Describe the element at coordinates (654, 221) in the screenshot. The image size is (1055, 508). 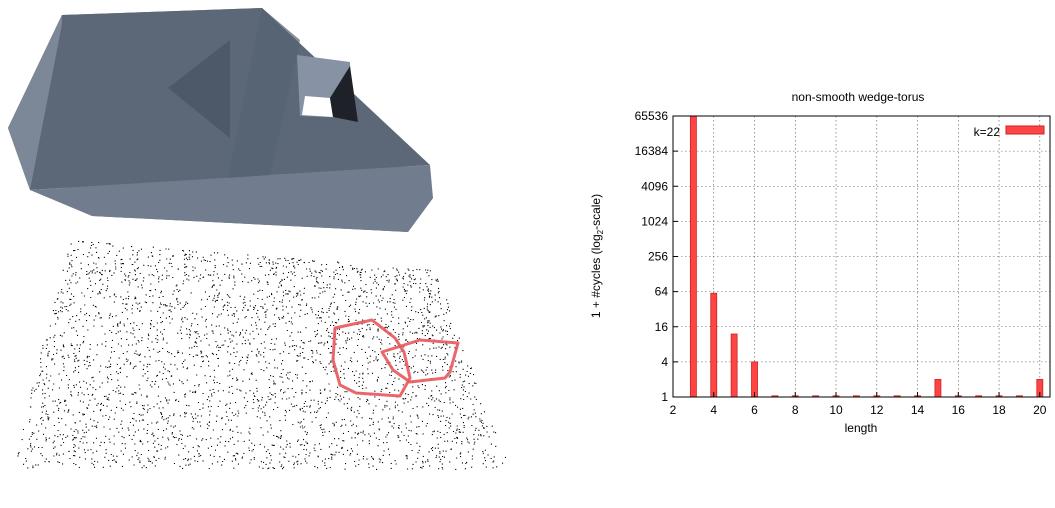
I see `y-tick-label: 1024` at that location.